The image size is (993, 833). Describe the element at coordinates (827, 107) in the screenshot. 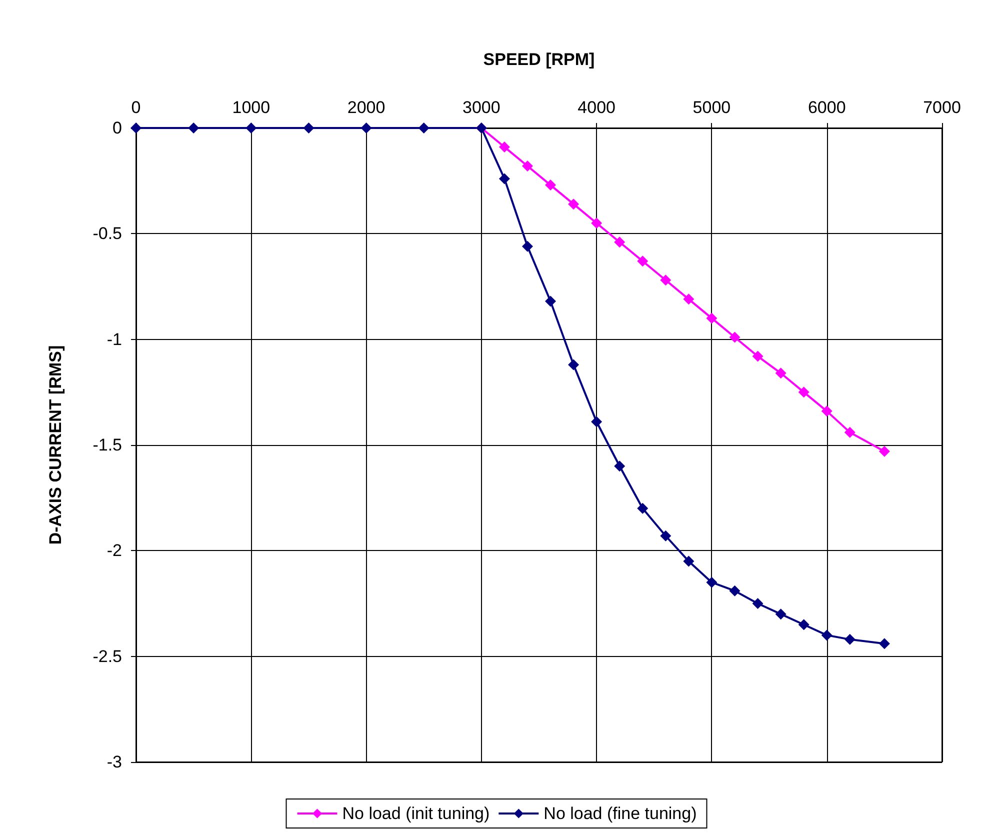

I see `x-tick-label: 6000` at that location.